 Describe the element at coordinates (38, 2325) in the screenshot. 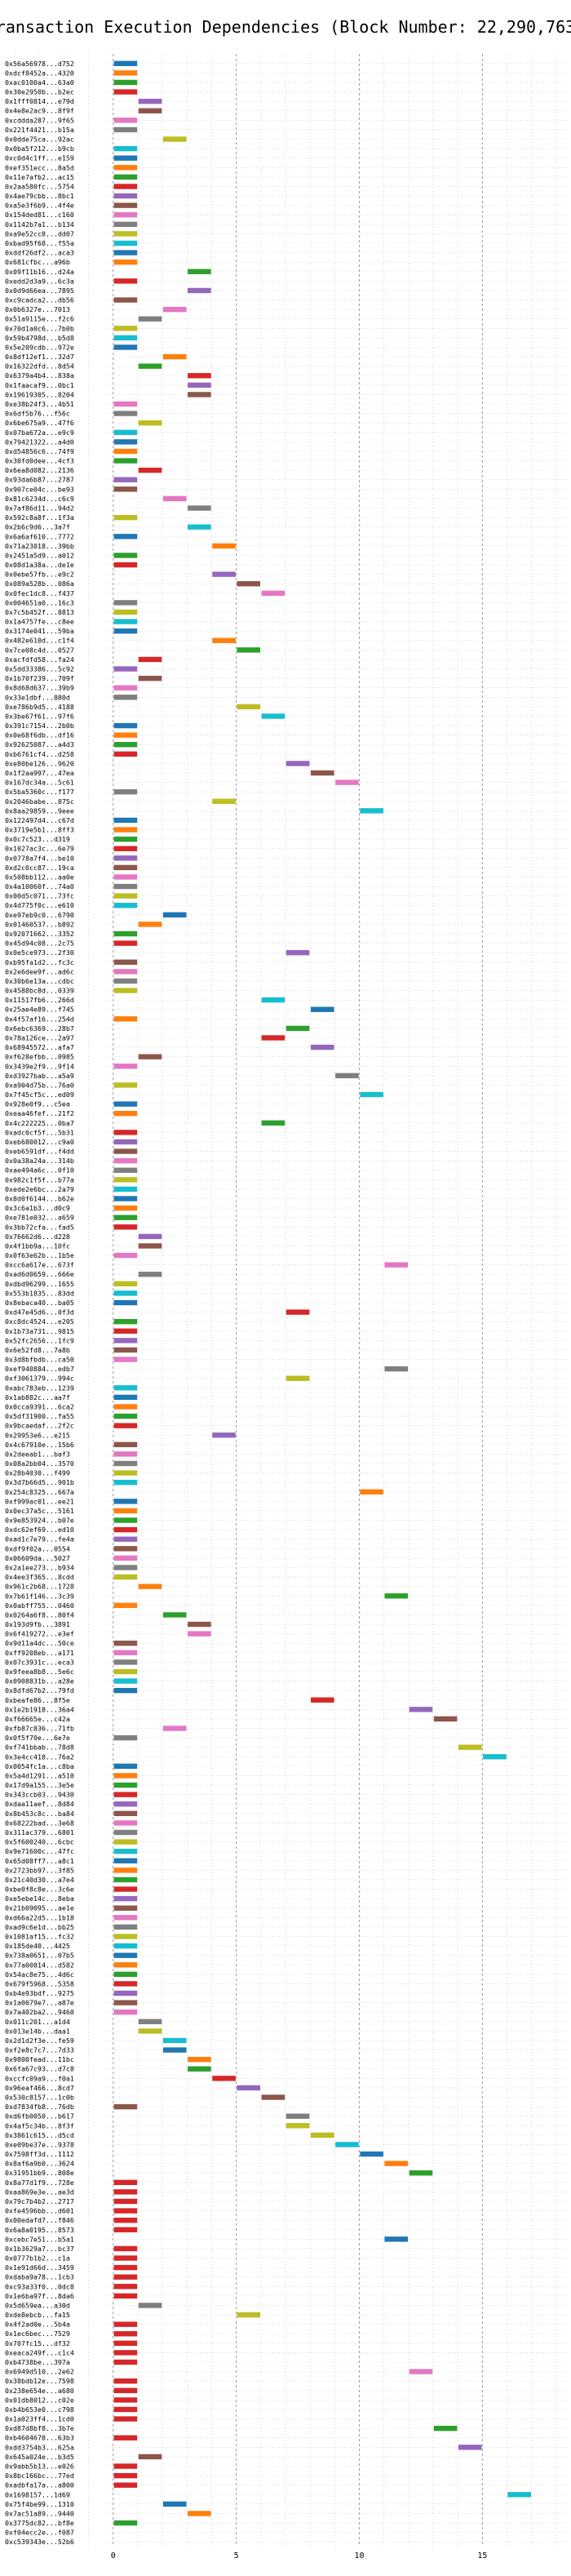

I see `transaction-label: 0x4f2ad0e...5b4a` at that location.